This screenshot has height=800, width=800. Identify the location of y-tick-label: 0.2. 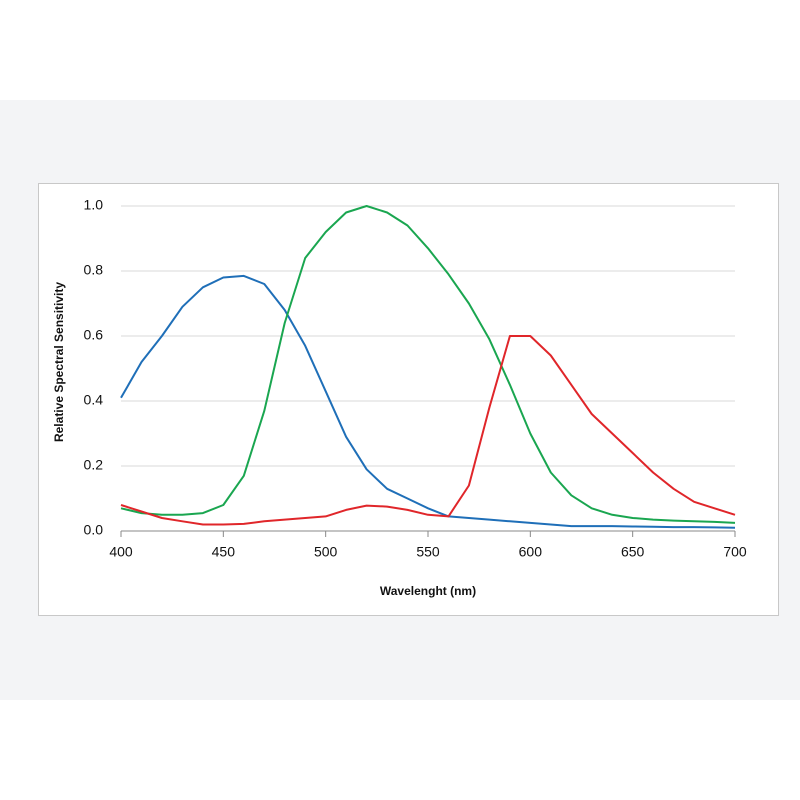
(94, 465).